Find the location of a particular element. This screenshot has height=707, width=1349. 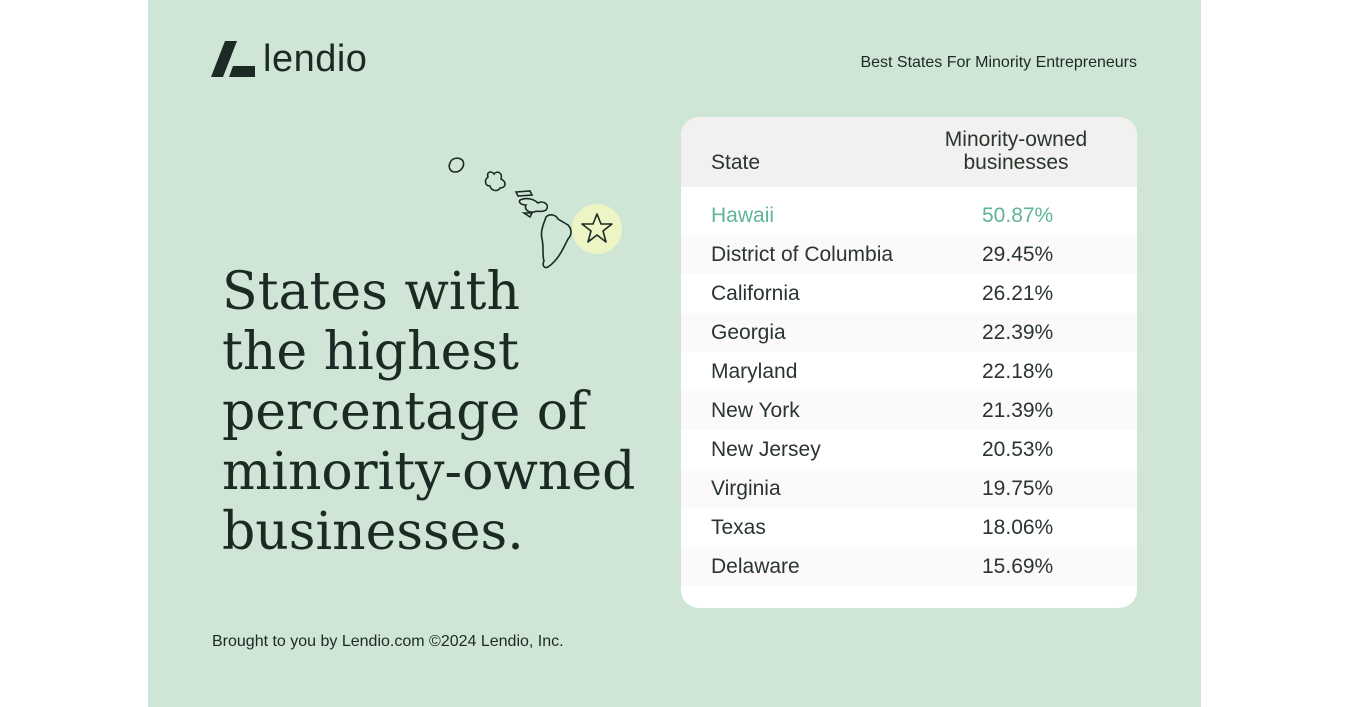

logo-wordmark: lendio is located at coordinates (315, 59).